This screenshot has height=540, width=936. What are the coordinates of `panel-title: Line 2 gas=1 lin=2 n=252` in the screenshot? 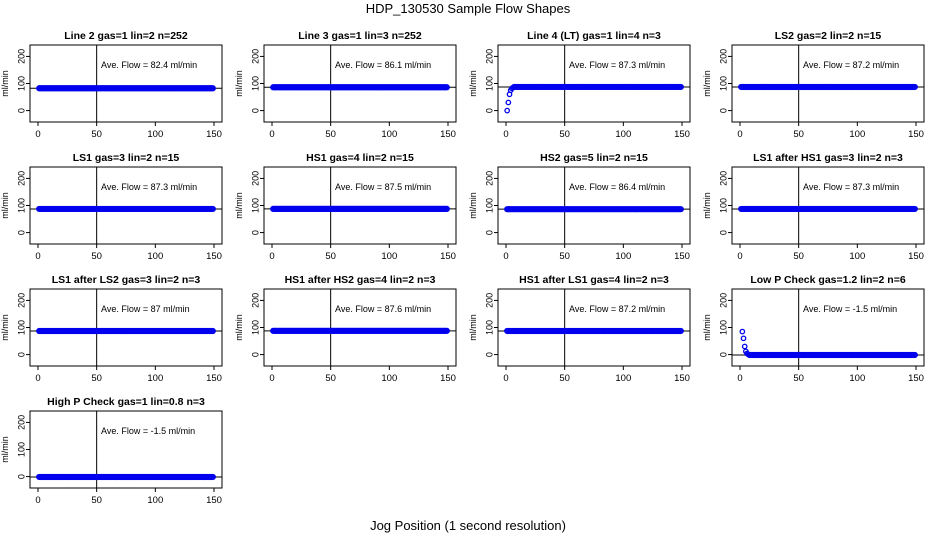 It's located at (126, 36).